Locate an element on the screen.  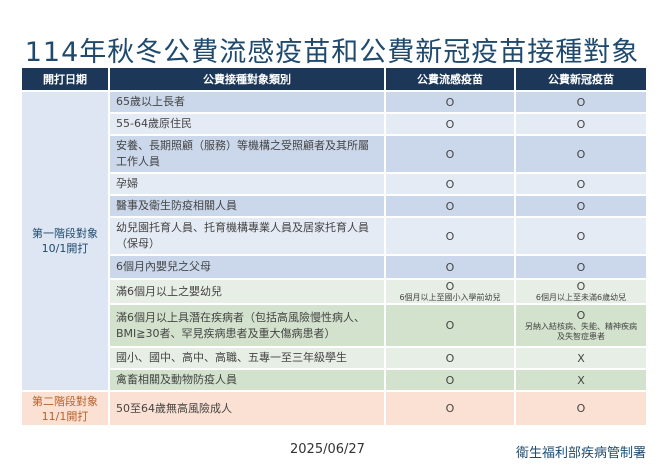
covid-note: 另納入結核病、失能、精神疾病及失智症患者 is located at coordinates (581, 331).